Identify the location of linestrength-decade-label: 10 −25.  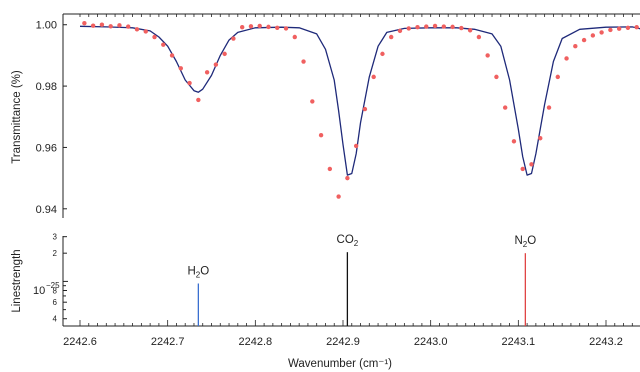
(46, 289).